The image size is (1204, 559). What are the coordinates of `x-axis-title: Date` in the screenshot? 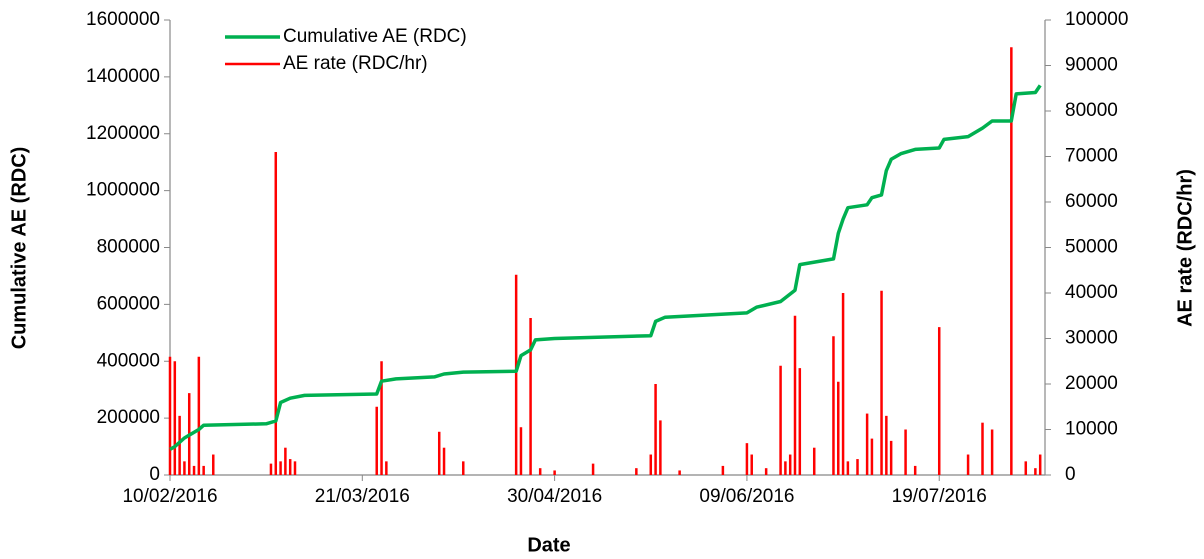 It's located at (548, 545).